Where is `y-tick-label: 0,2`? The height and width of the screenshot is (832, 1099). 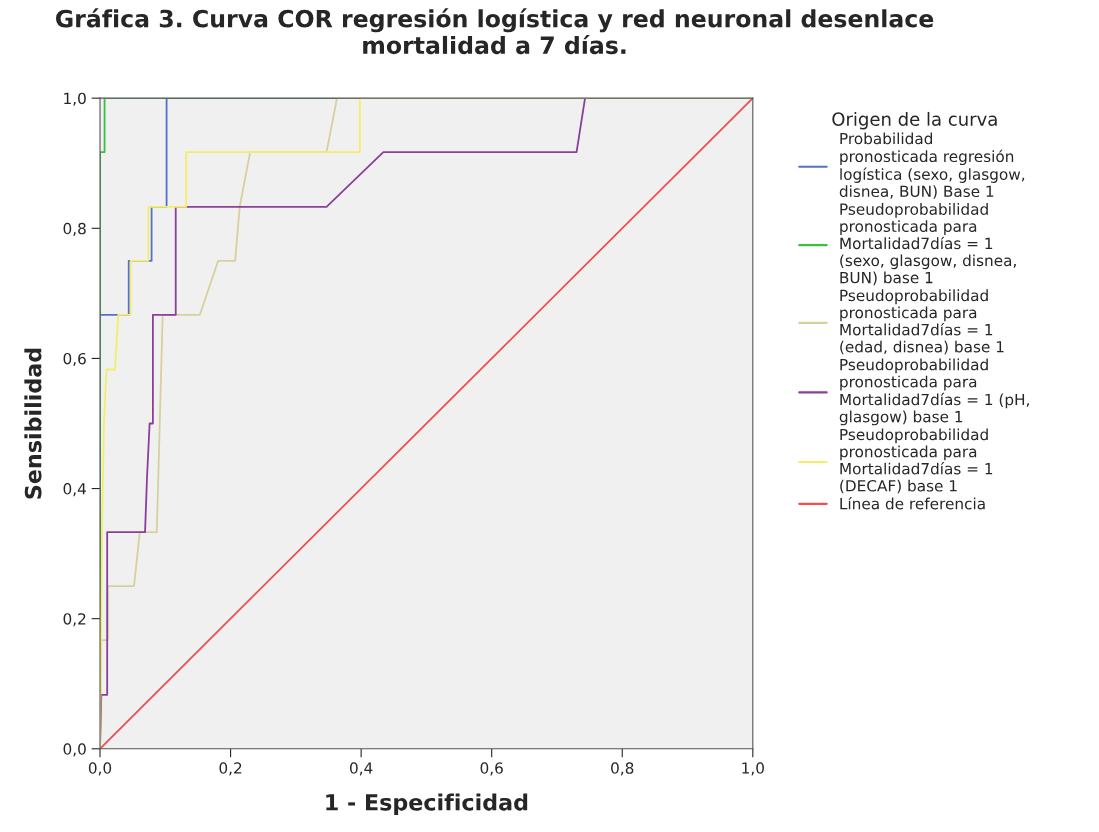
y-tick-label: 0,2 is located at coordinates (74, 620).